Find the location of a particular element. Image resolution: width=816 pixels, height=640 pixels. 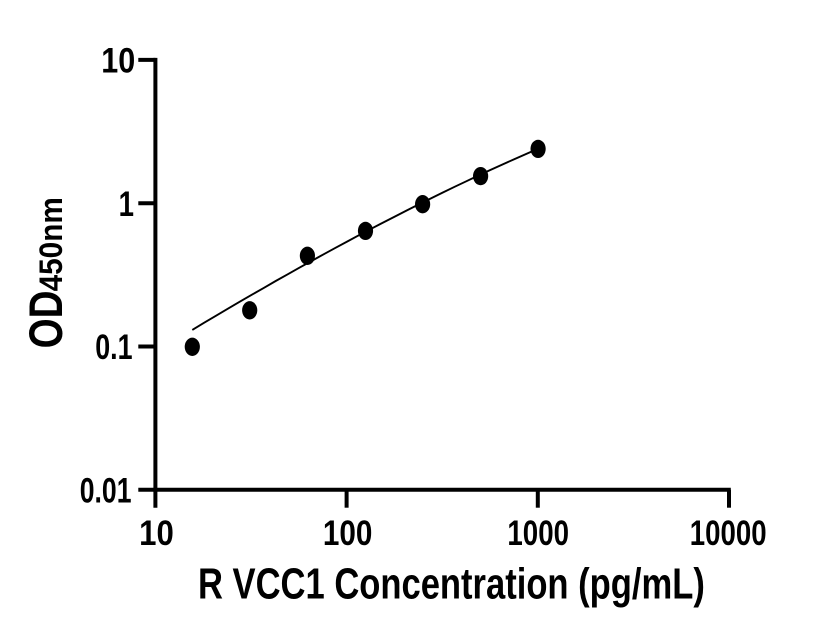

svg-text: 1 is located at coordinates (126, 203).